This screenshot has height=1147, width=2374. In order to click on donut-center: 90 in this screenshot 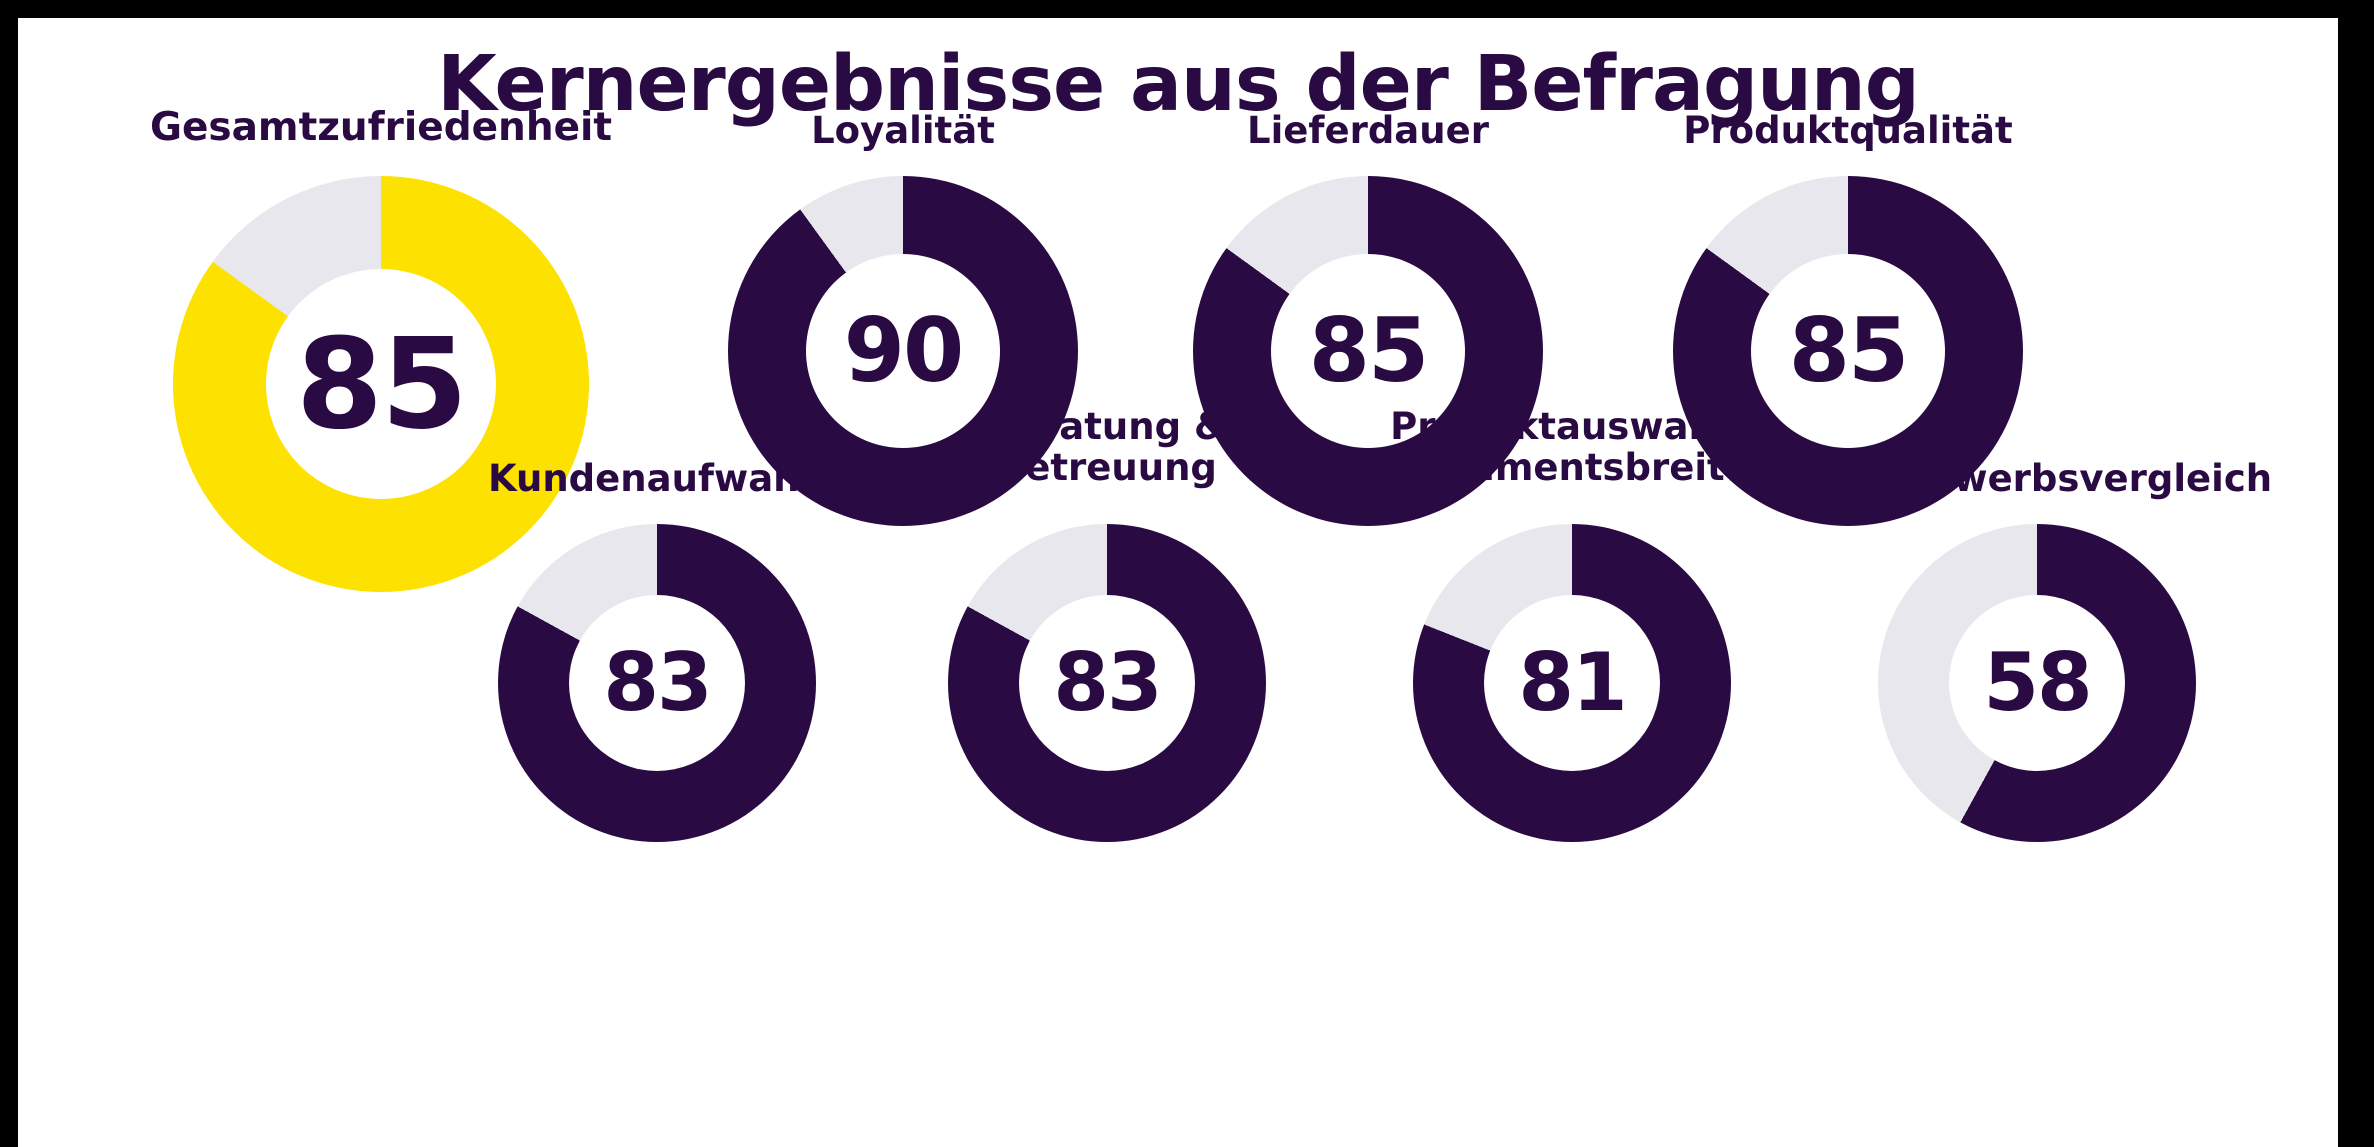, I will do `click(903, 351)`.